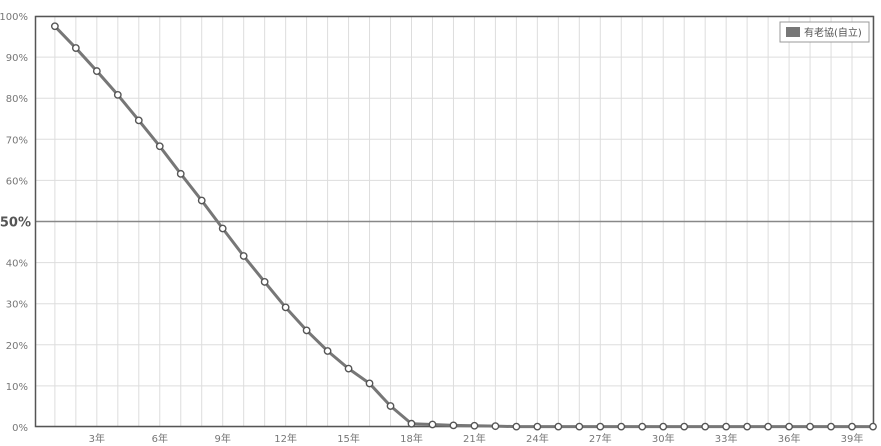 This screenshot has width=881, height=446. I want to click on x-tick-label-9: 9年, so click(223, 438).